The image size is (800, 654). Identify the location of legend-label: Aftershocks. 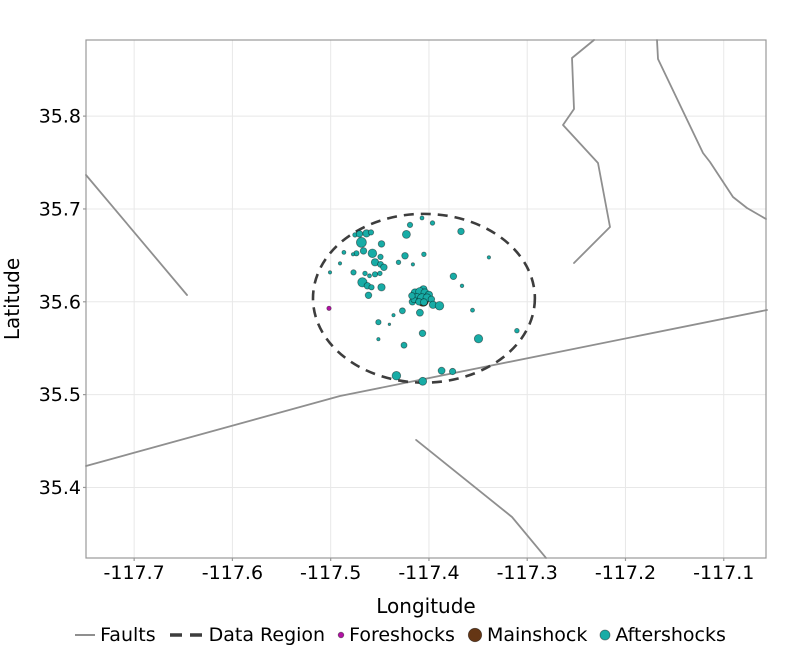
(670, 635).